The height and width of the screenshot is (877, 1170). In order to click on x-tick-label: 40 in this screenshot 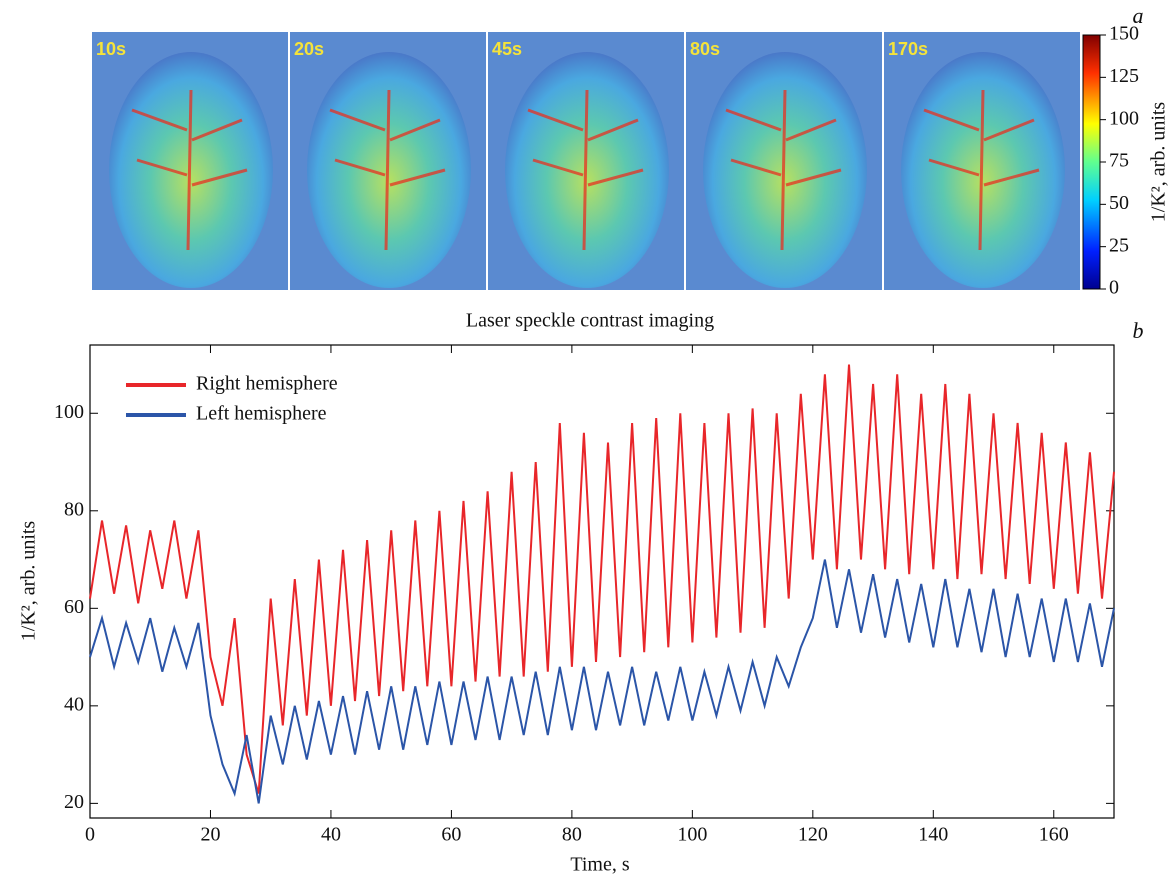, I will do `click(331, 835)`.